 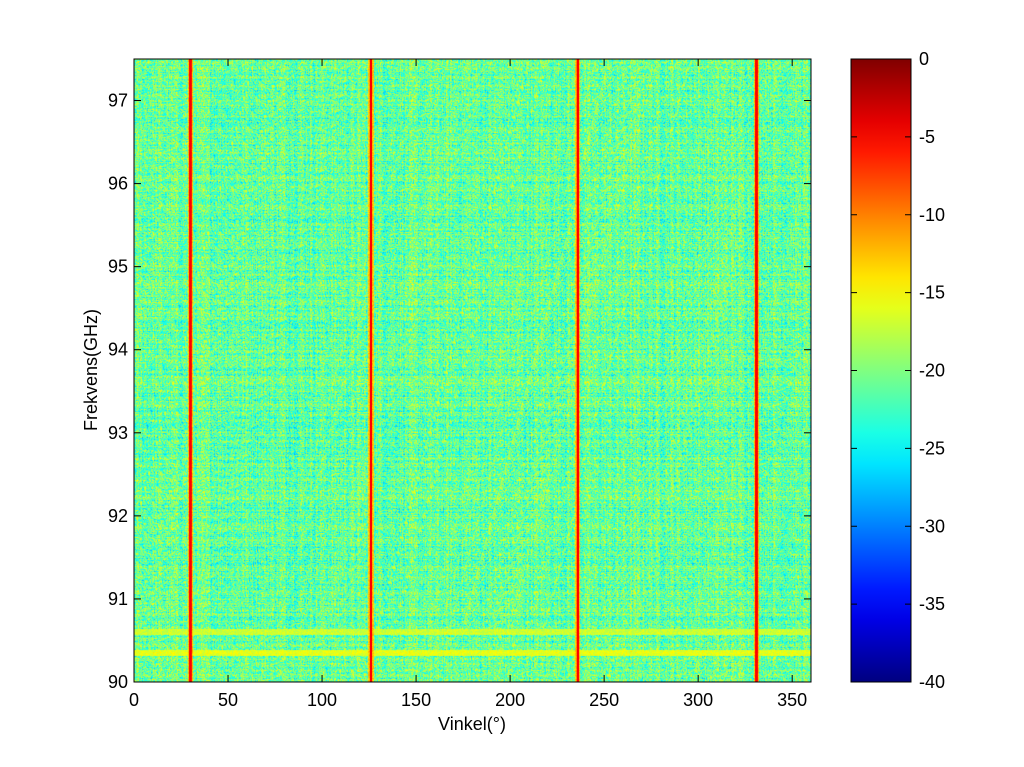 I want to click on y-tick-label: 94, so click(x=118, y=350).